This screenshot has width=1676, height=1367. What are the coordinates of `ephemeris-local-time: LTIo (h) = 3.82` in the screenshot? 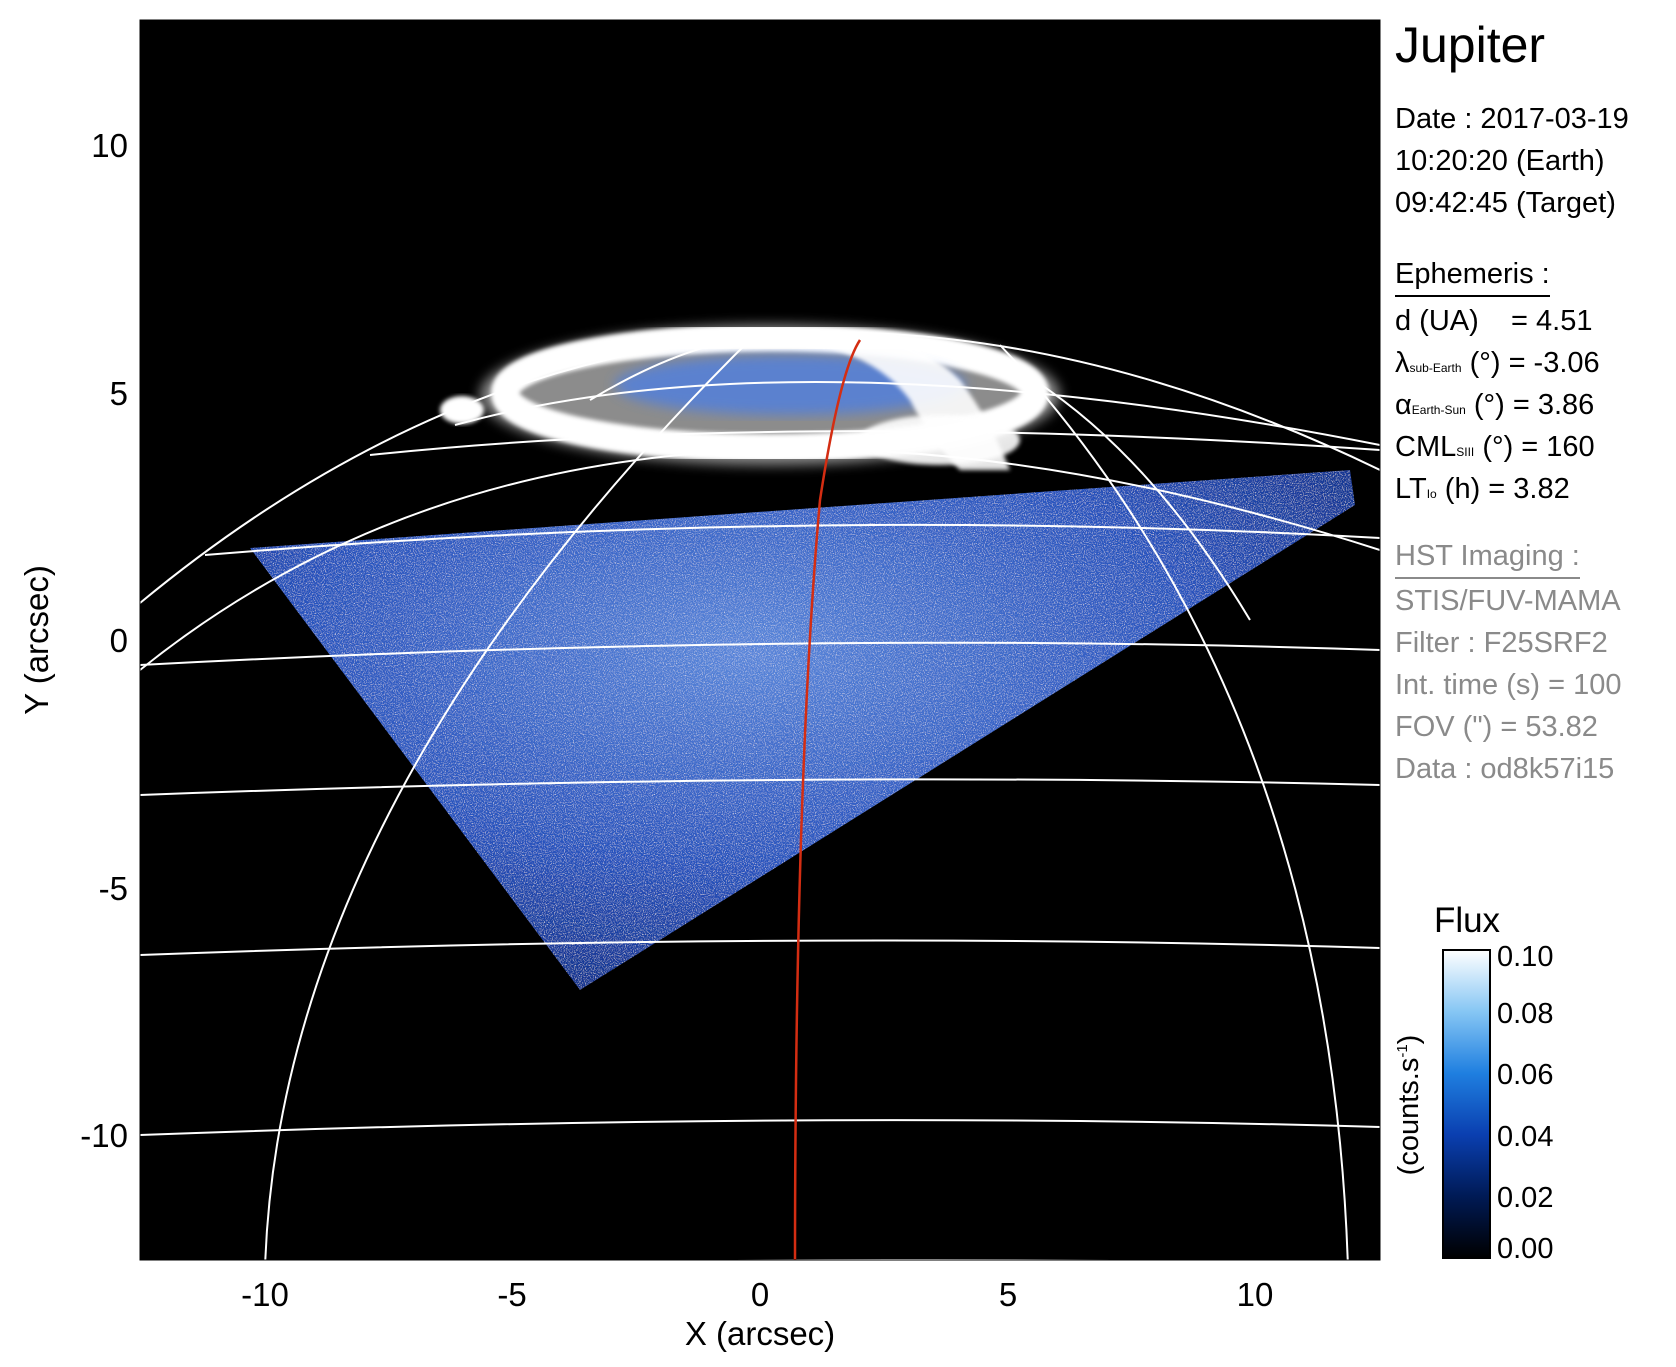 It's located at (1482, 489).